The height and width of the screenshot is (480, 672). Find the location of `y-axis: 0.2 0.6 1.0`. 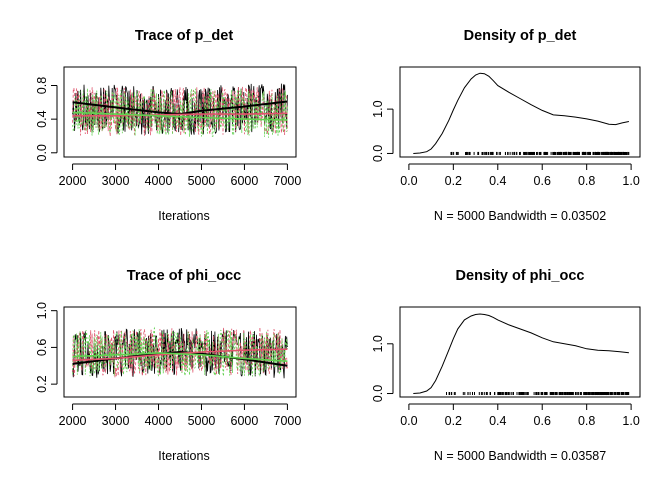

y-axis: 0.2 0.6 1.0 is located at coordinates (46, 347).